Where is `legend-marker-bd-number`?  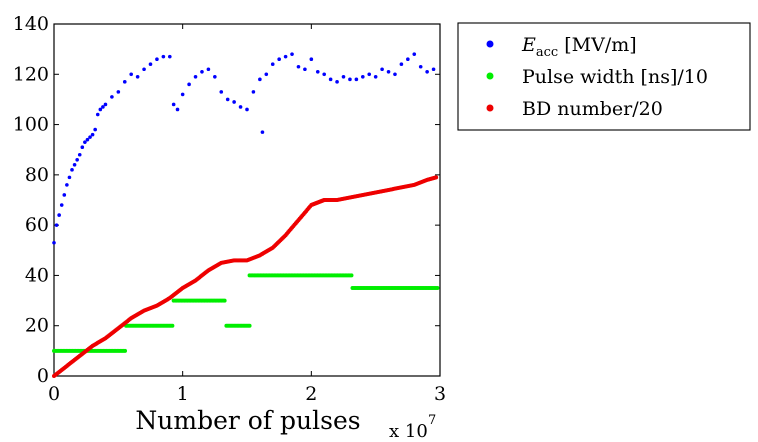 legend-marker-bd-number is located at coordinates (490, 108).